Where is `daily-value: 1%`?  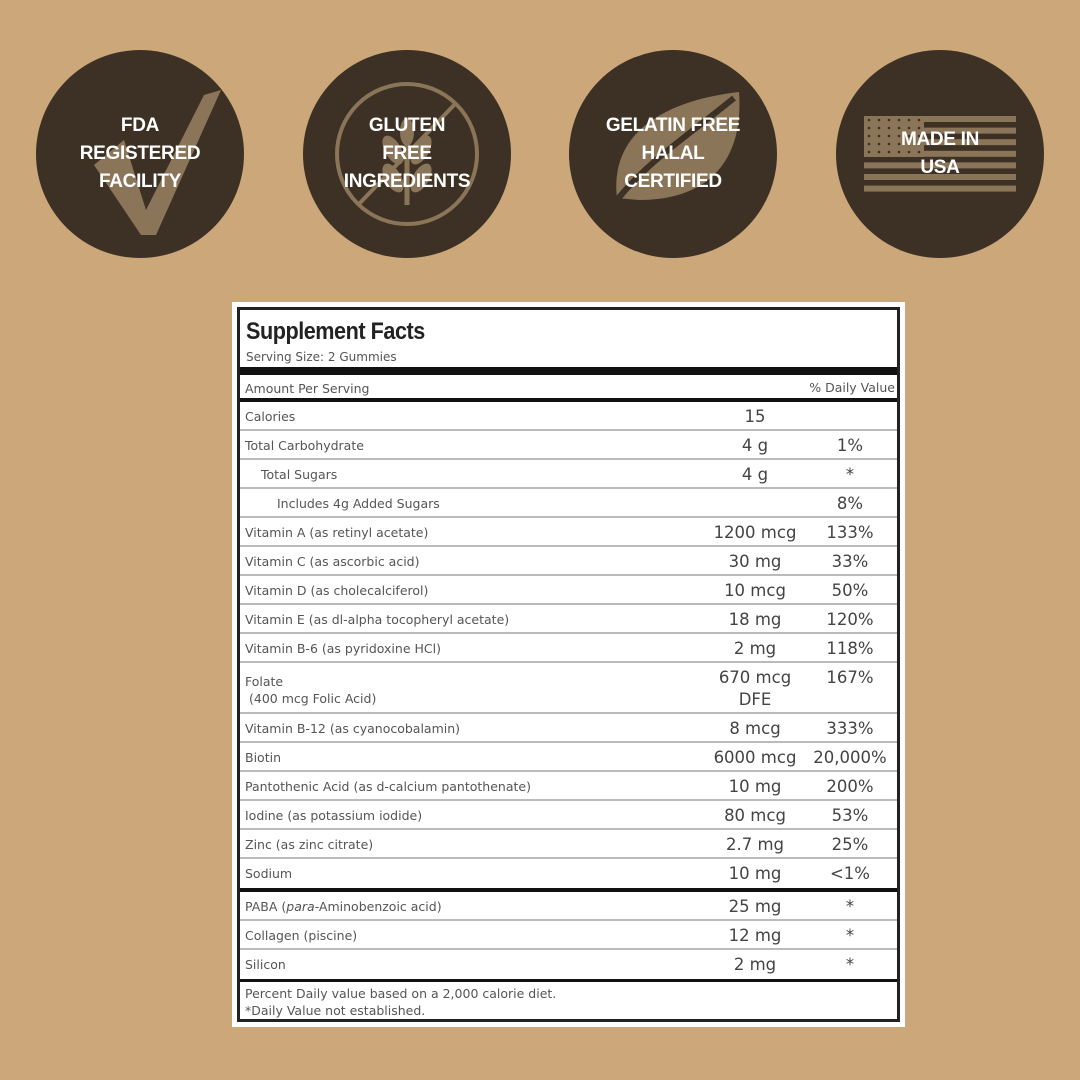 daily-value: 1% is located at coordinates (850, 445).